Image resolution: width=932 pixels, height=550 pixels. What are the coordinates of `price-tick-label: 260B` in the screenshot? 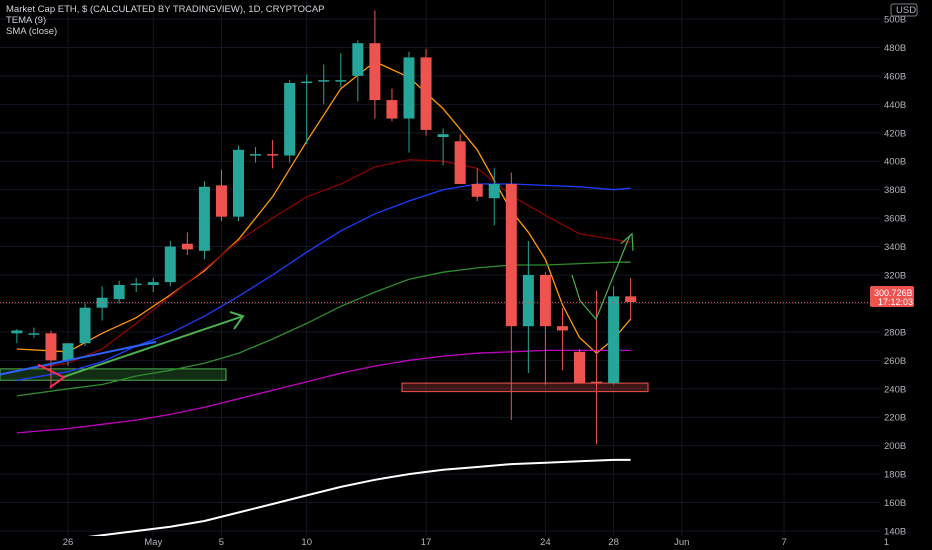 It's located at (895, 361).